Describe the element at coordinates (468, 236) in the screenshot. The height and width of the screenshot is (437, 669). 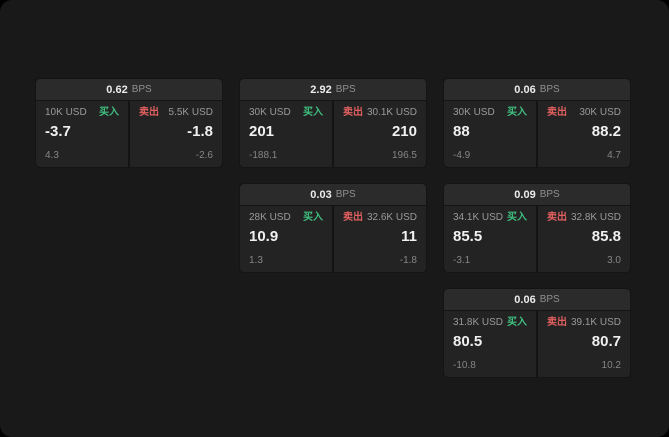
I see `buy-price: 85.5` at that location.